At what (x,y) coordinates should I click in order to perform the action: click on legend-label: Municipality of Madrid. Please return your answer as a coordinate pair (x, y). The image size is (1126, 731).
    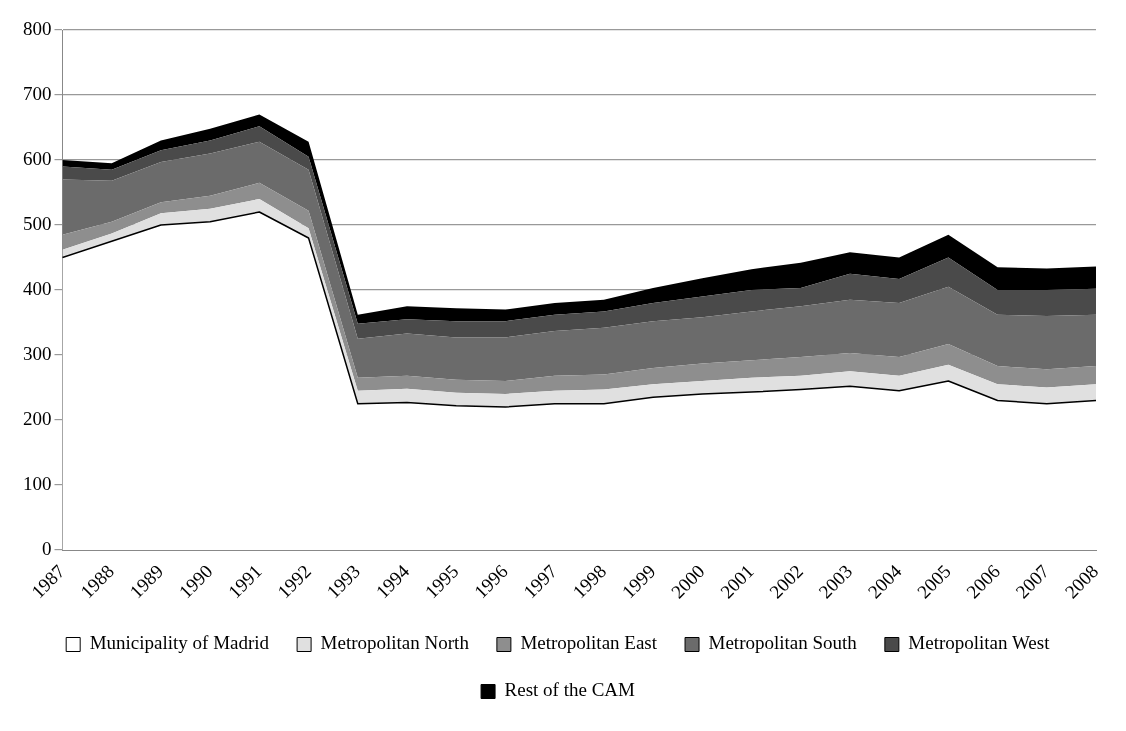
    Looking at the image, I should click on (179, 643).